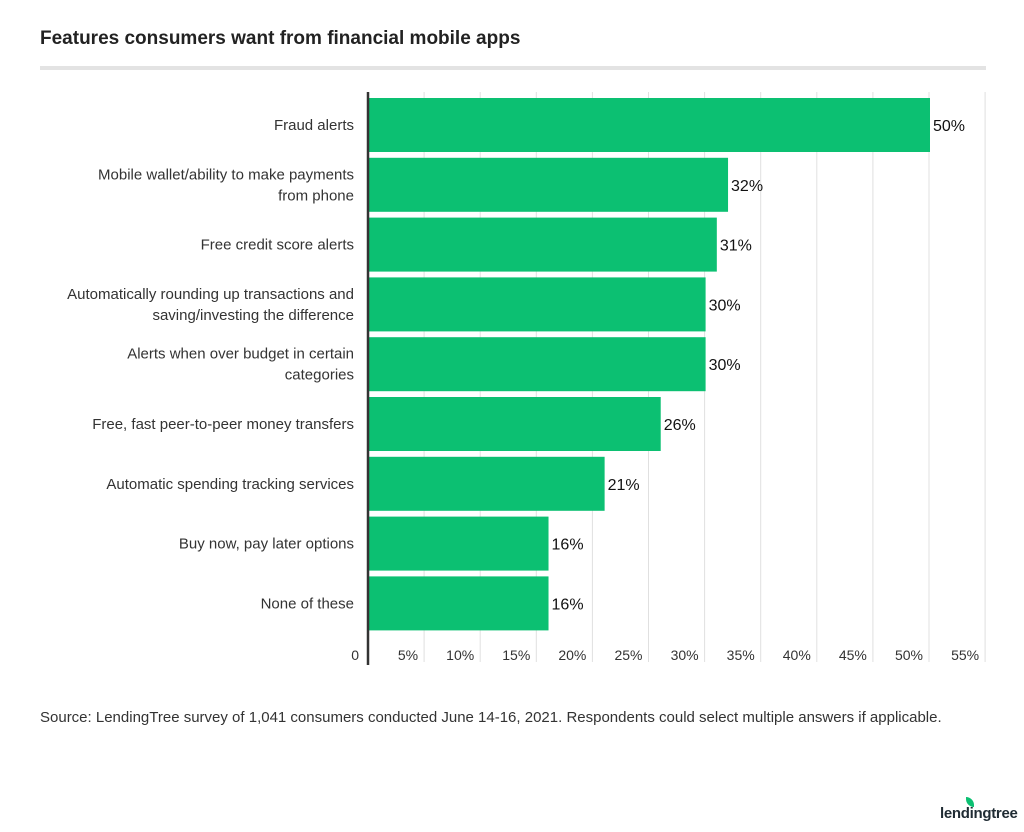 Image resolution: width=1024 pixels, height=832 pixels. Describe the element at coordinates (513, 68) in the screenshot. I see `title-divider` at that location.